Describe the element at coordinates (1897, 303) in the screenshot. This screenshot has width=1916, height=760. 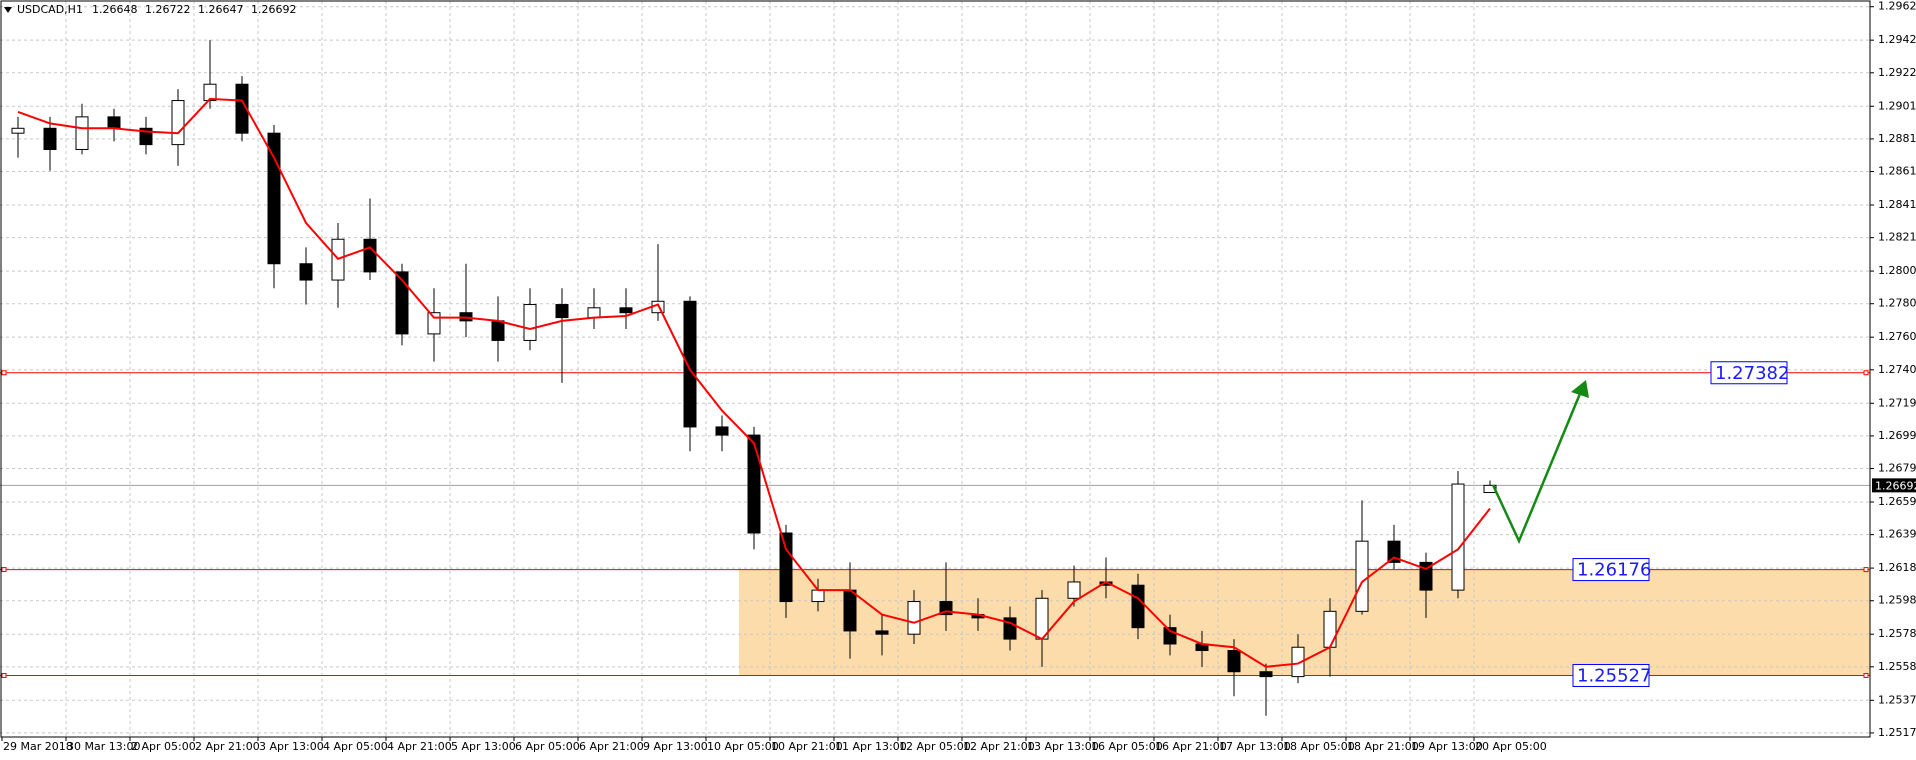
I see `y-tick-label: 1.27805` at that location.